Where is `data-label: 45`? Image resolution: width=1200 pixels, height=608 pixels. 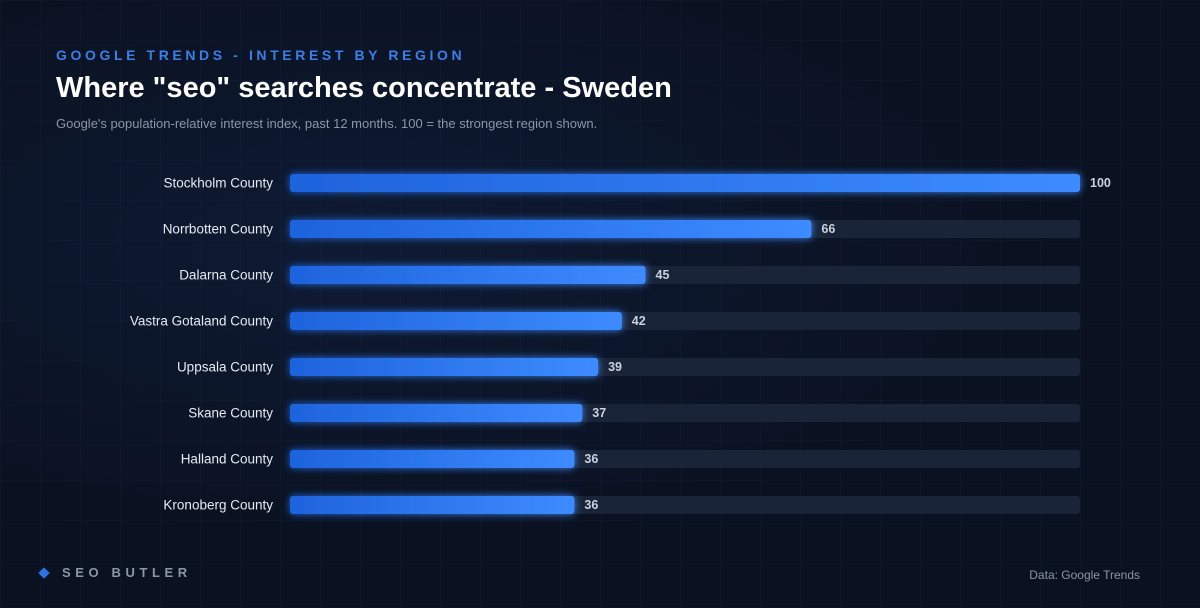 data-label: 45 is located at coordinates (663, 275).